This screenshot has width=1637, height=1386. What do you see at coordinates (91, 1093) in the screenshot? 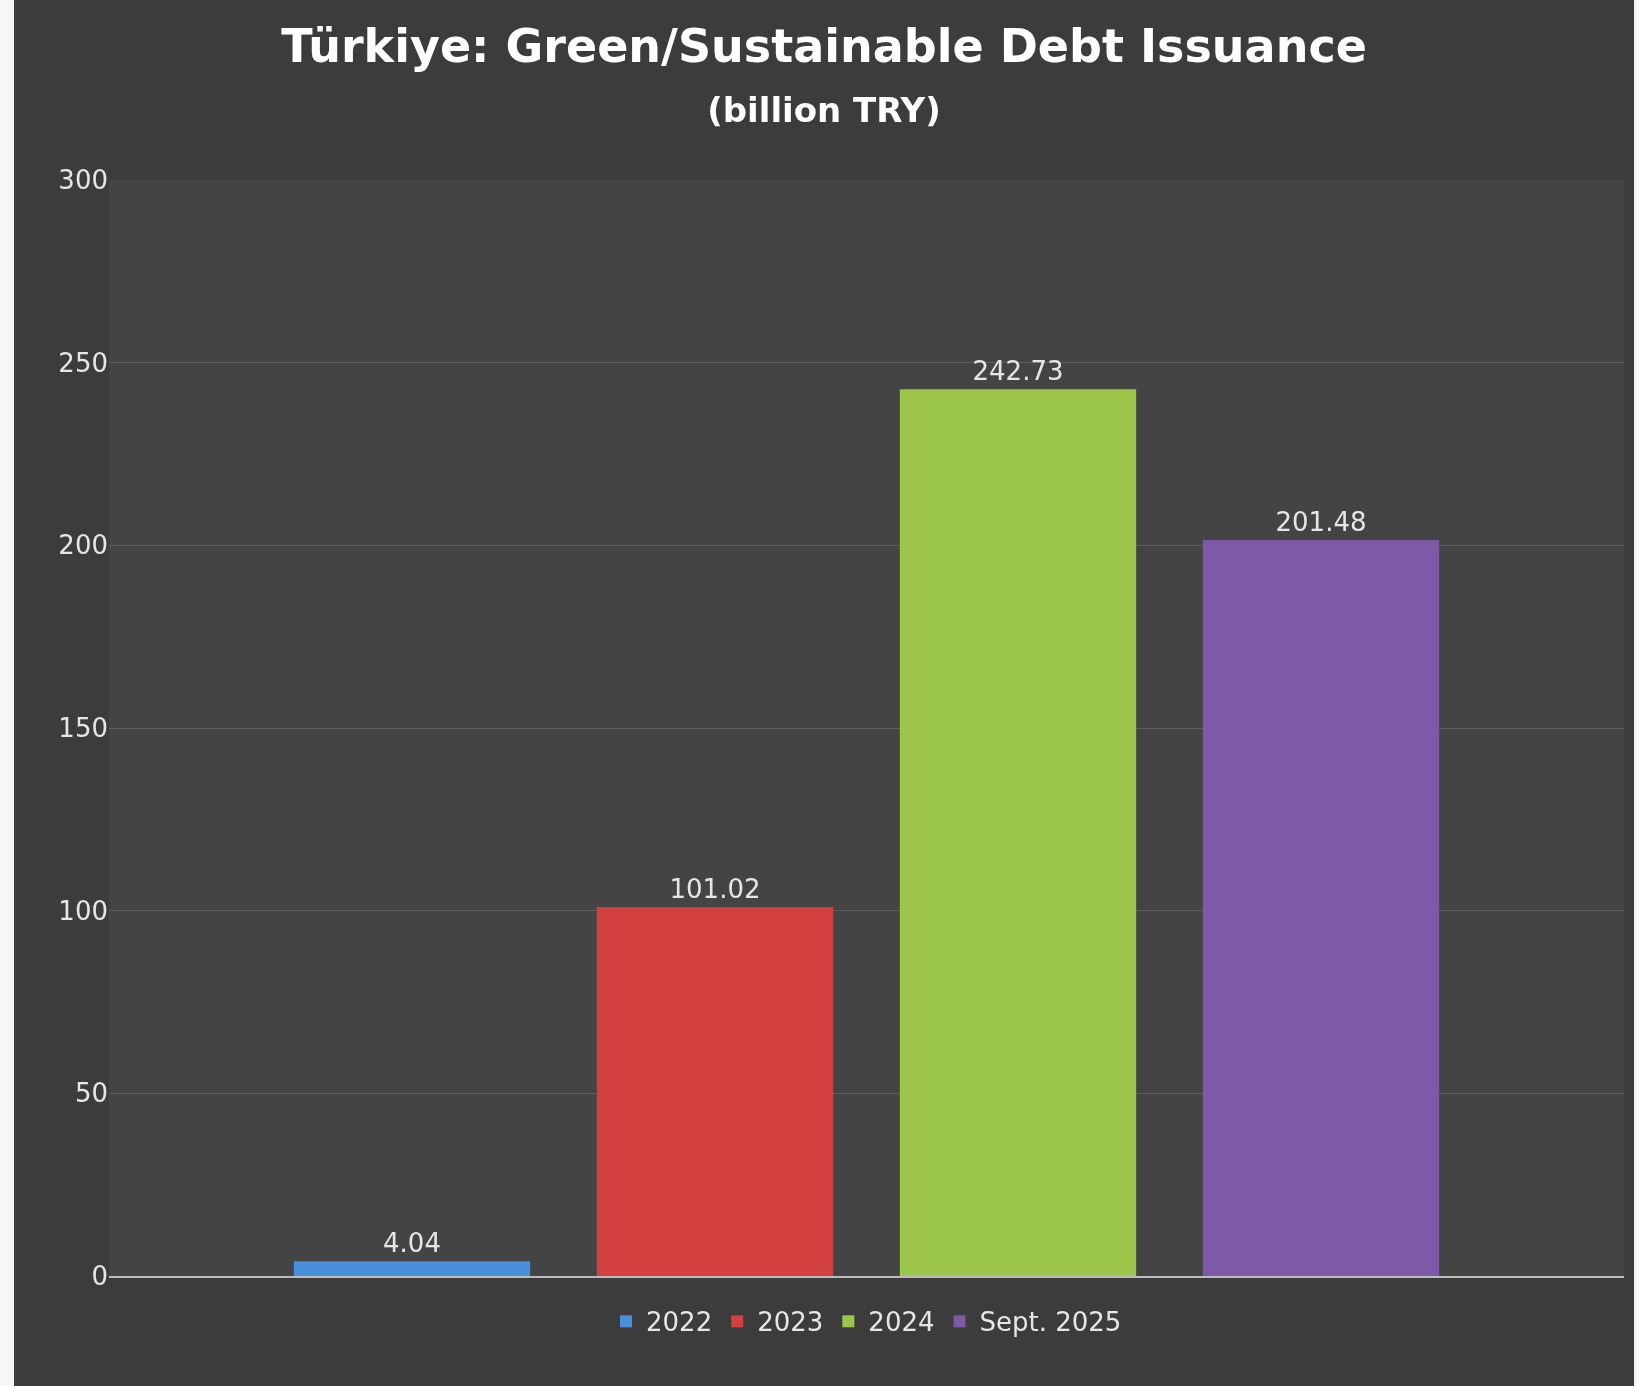
I see `y-tick-label: 50` at bounding box center [91, 1093].